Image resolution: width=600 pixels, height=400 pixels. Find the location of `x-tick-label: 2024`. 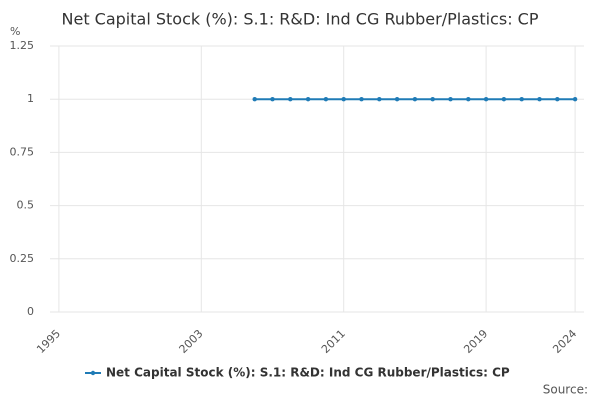

x-tick-label: 2024 is located at coordinates (564, 341).